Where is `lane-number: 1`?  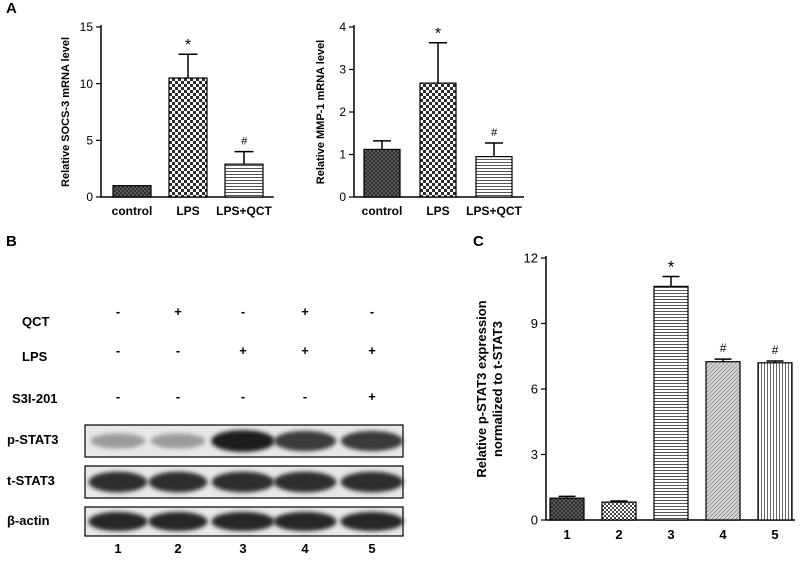
lane-number: 1 is located at coordinates (118, 548).